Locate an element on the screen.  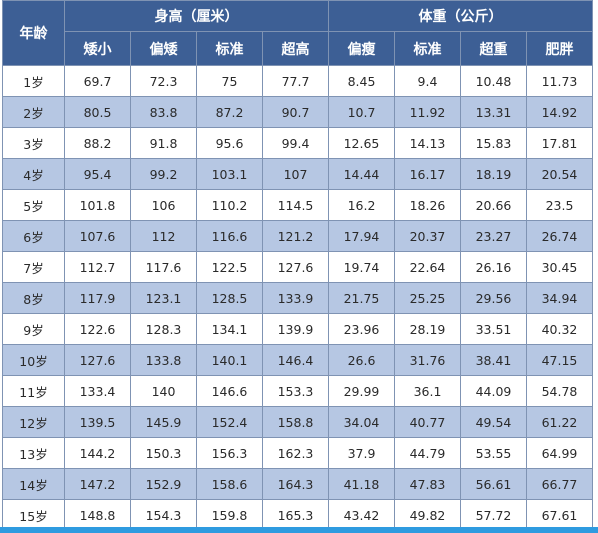
height-value-cell: 128.3 is located at coordinates (163, 329).